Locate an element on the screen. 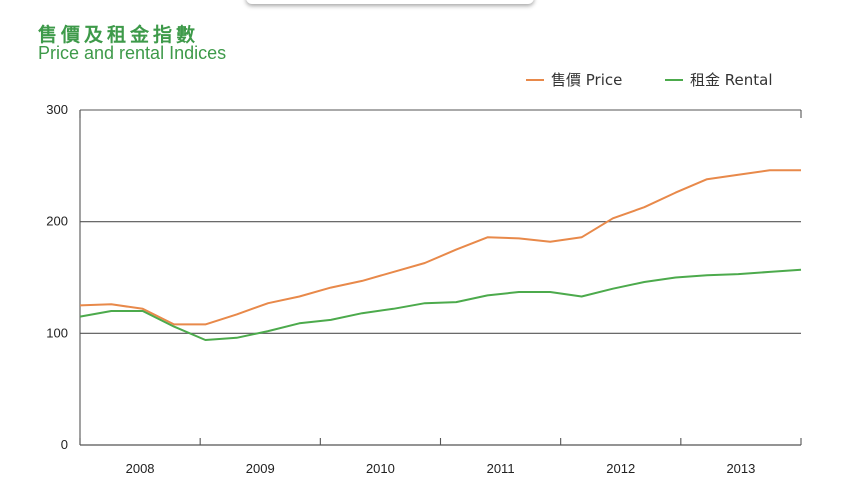  x-tick-label-2008: 2008 is located at coordinates (140, 468).